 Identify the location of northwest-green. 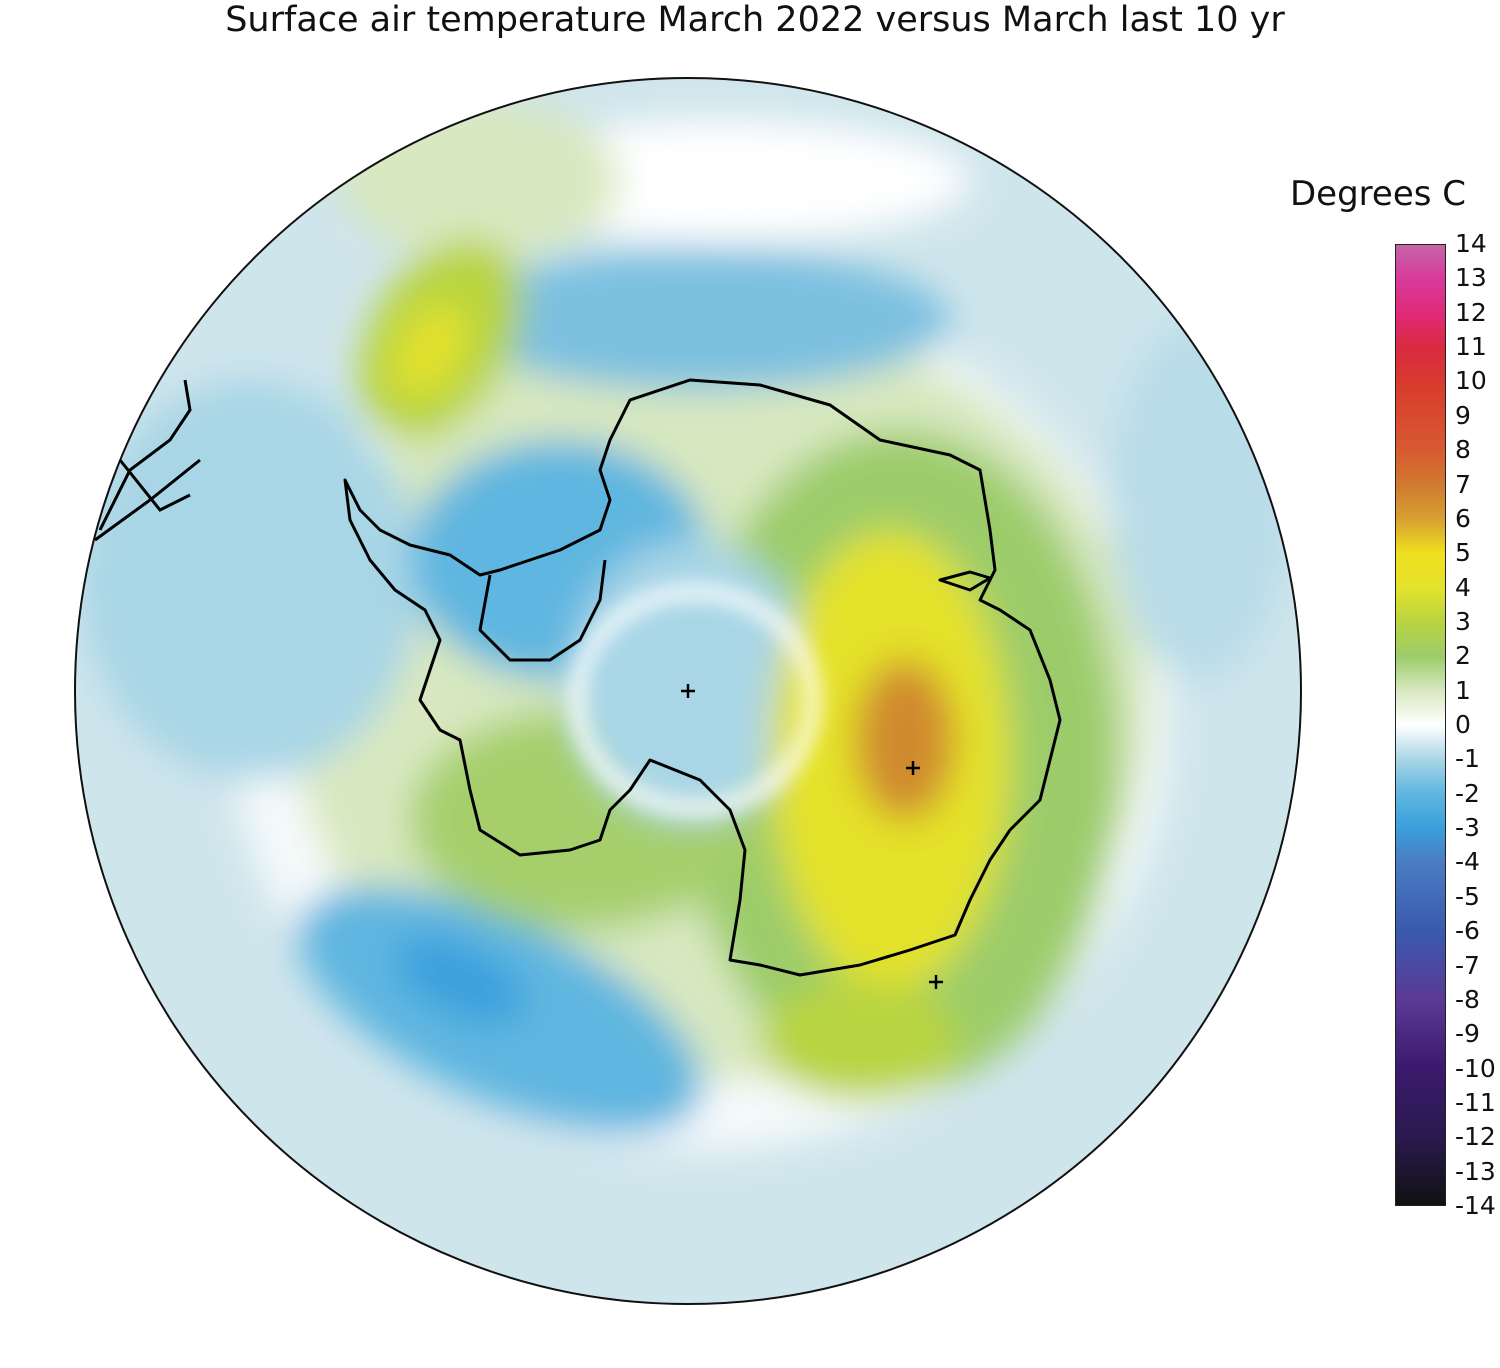
(480, 180).